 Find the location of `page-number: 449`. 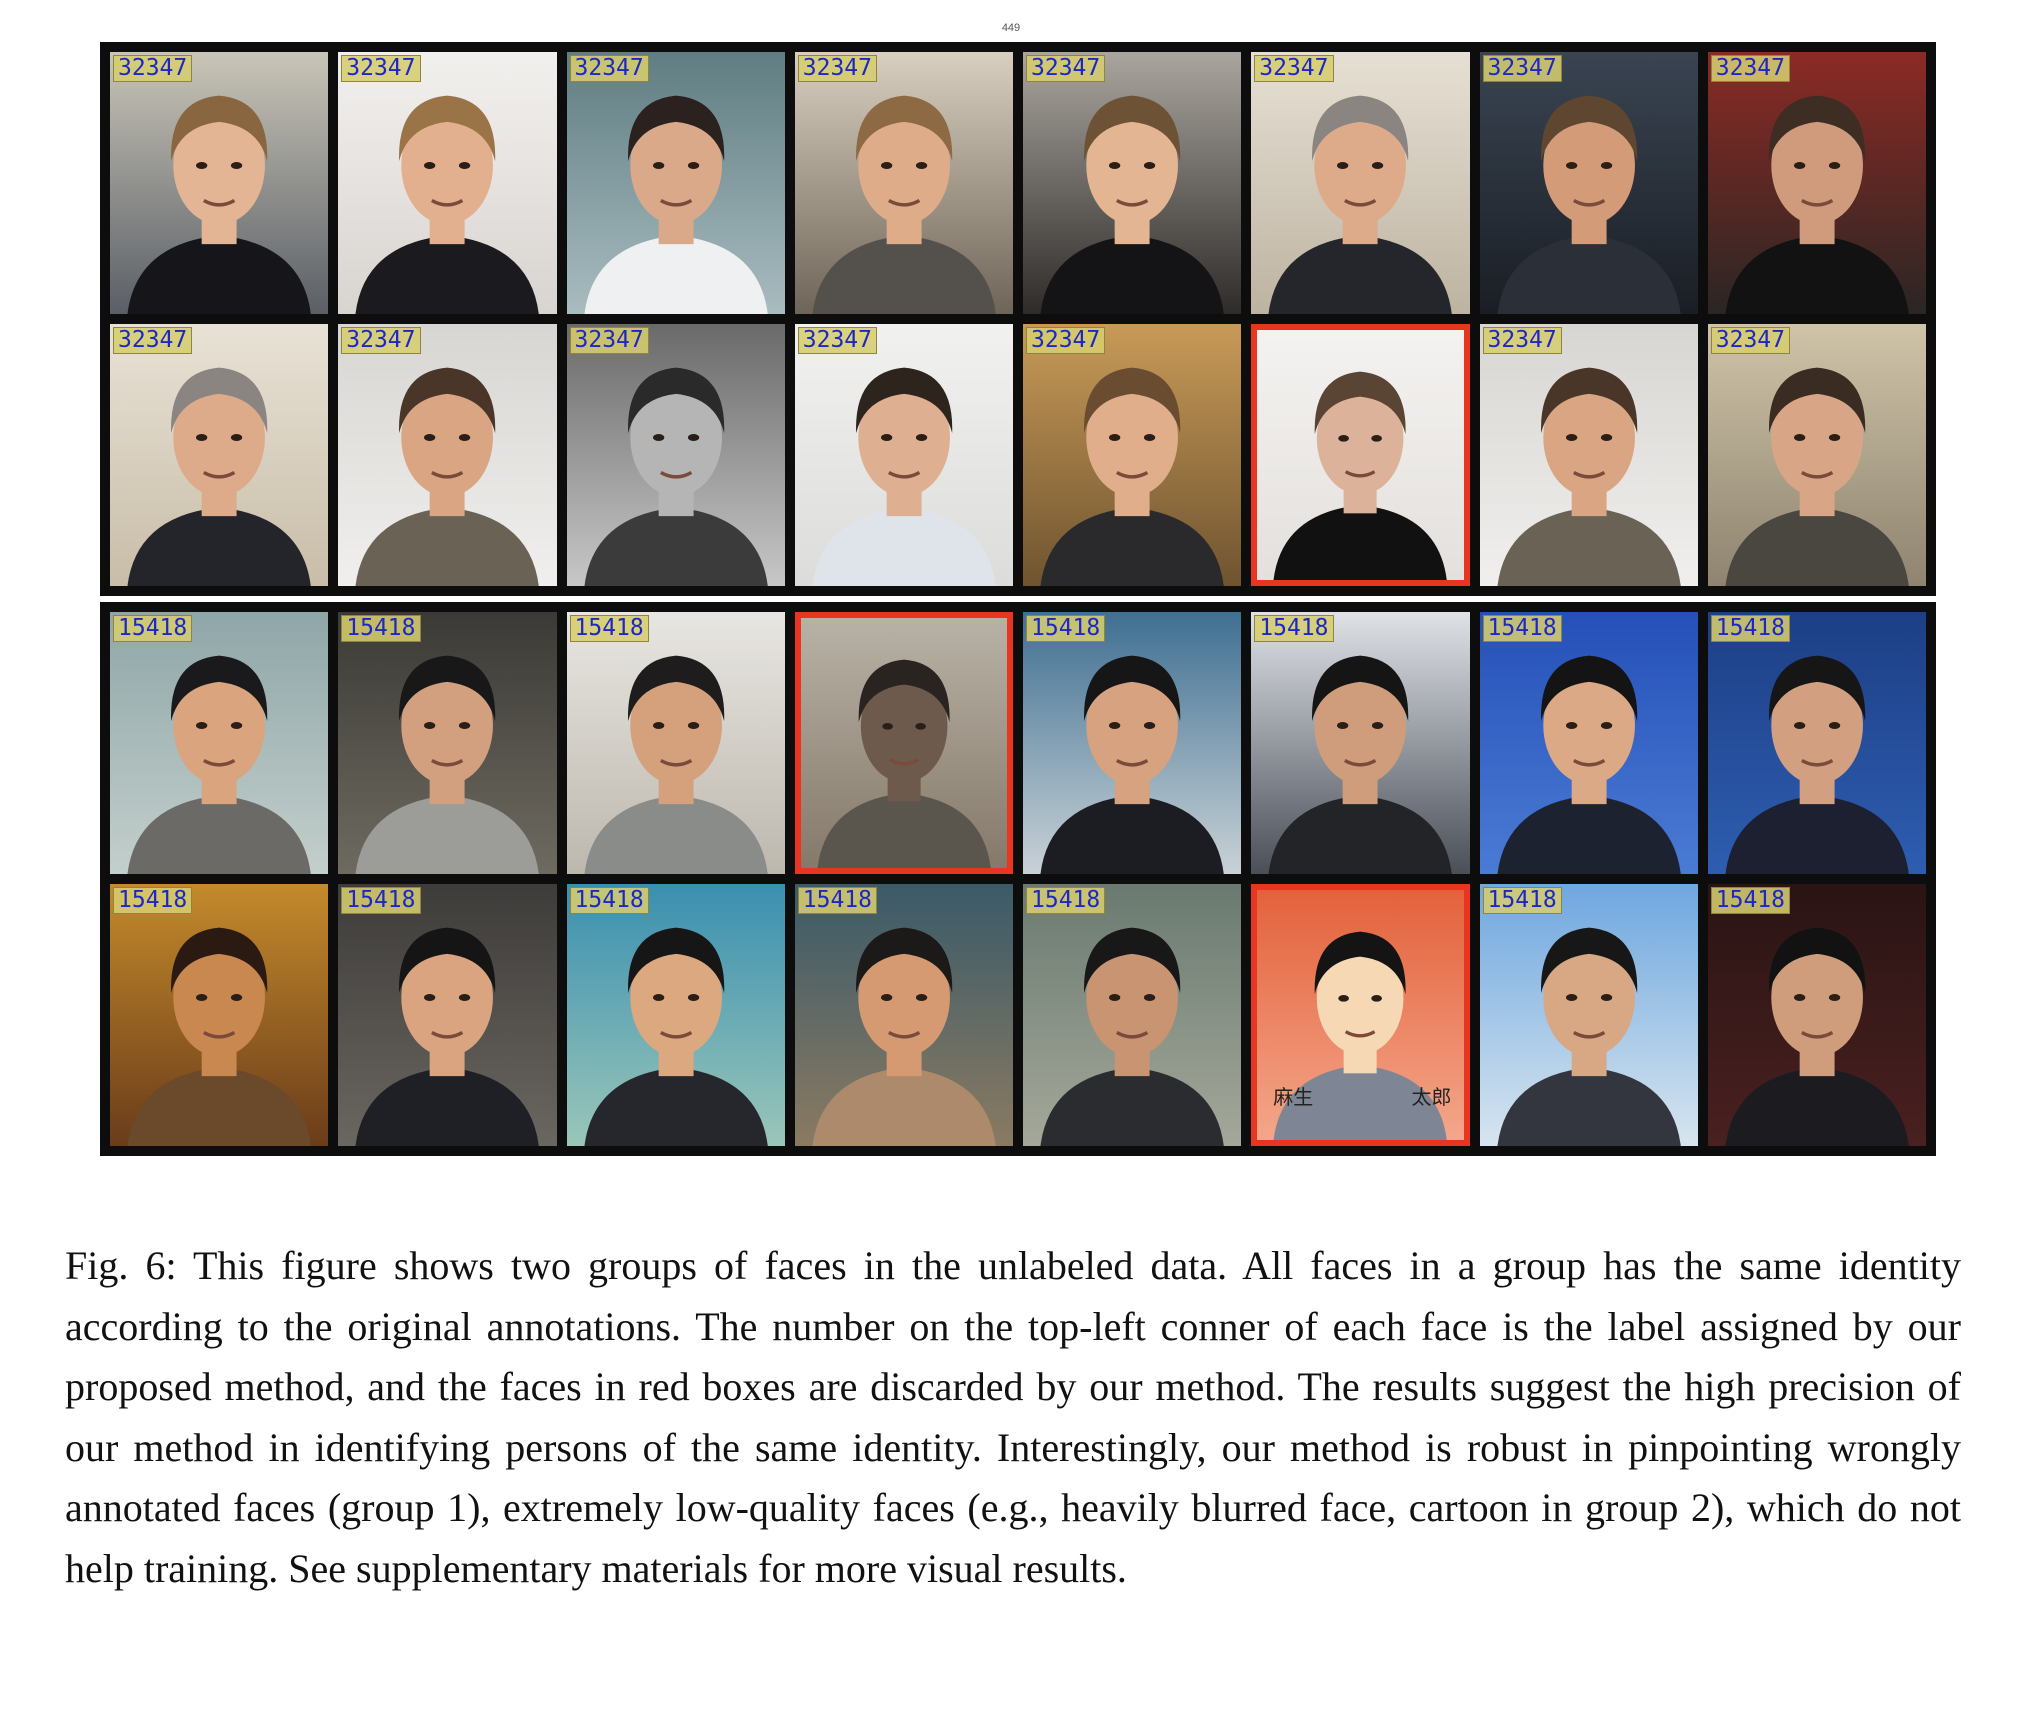

page-number: 449 is located at coordinates (1011, 28).